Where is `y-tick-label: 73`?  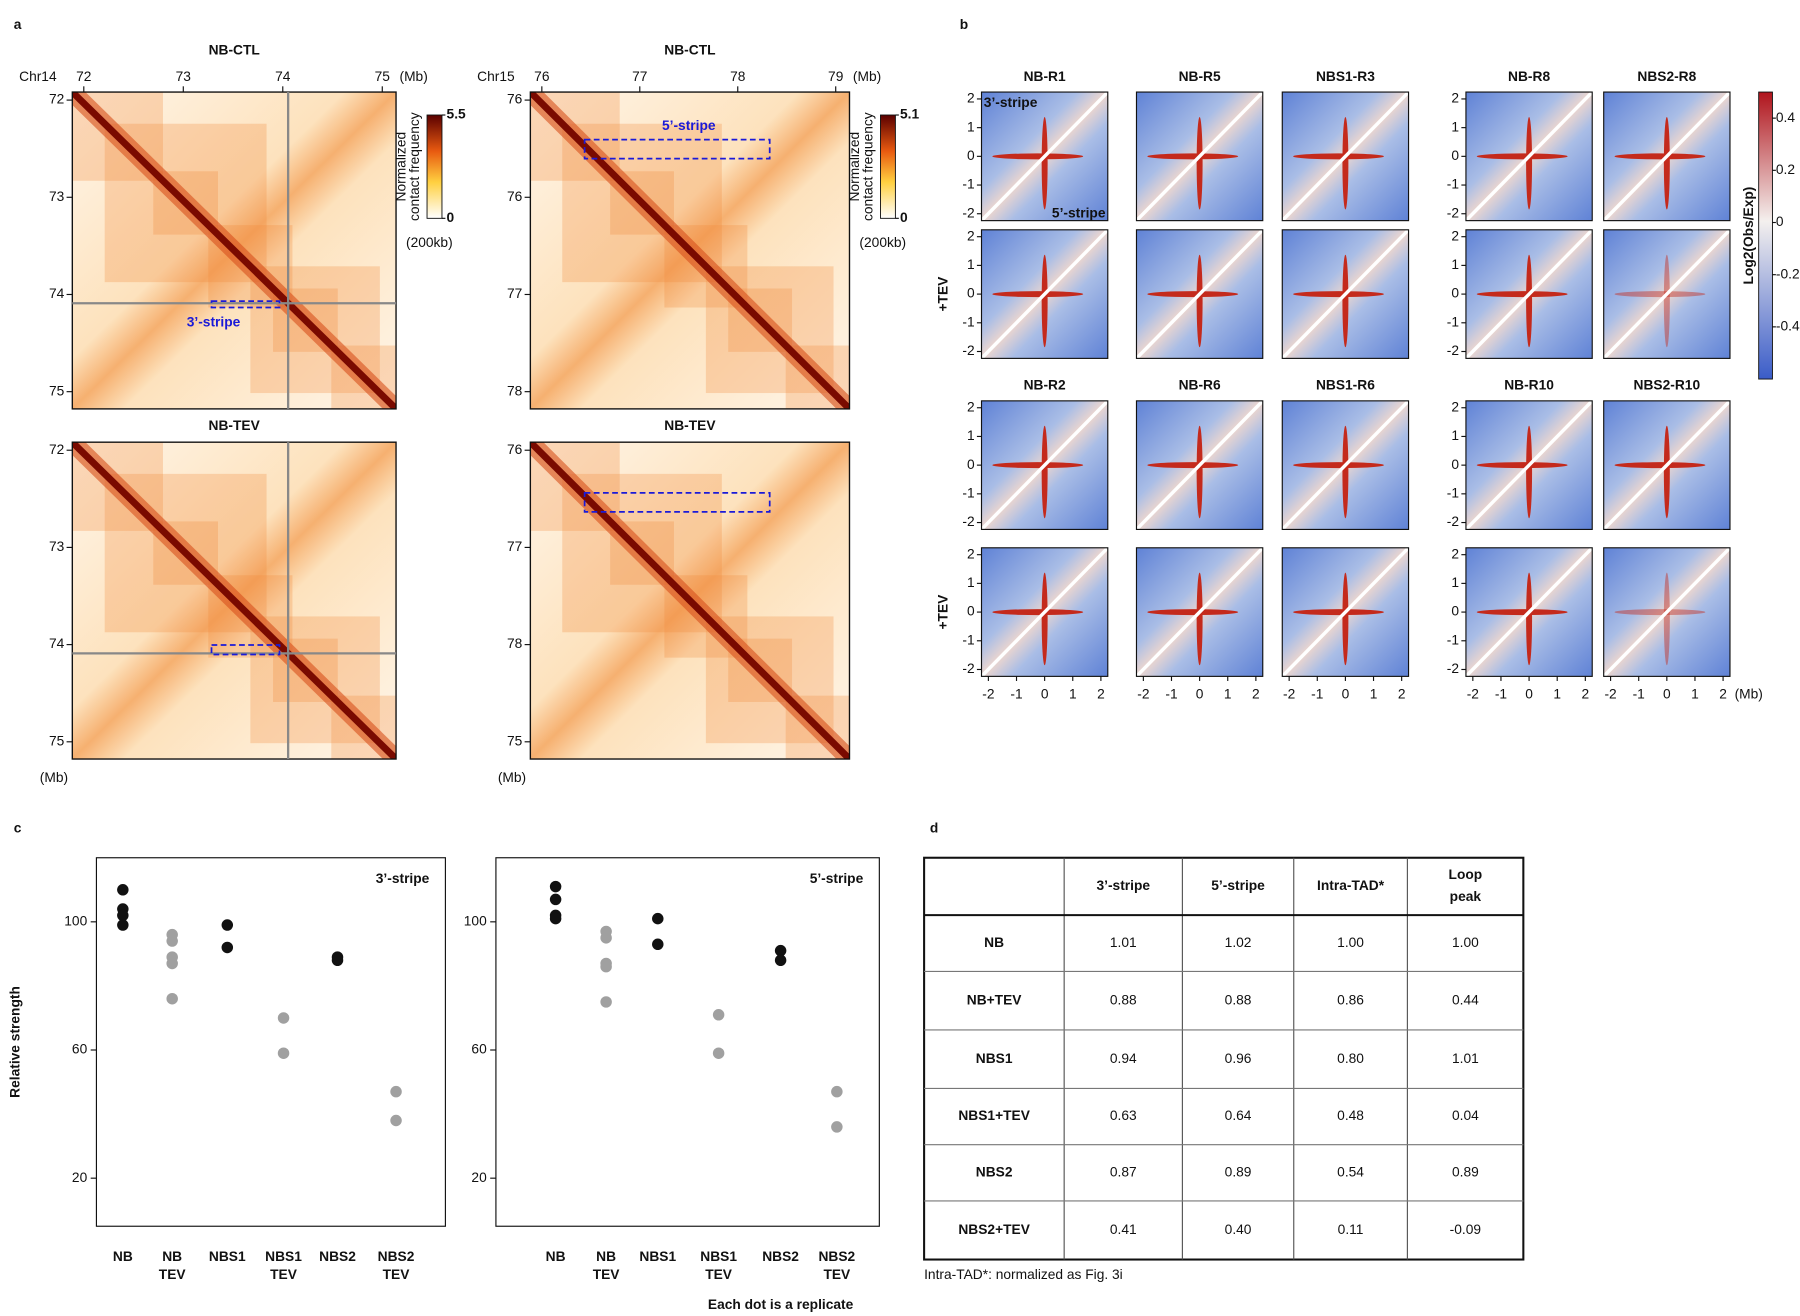
y-tick-label: 73 is located at coordinates (57, 196).